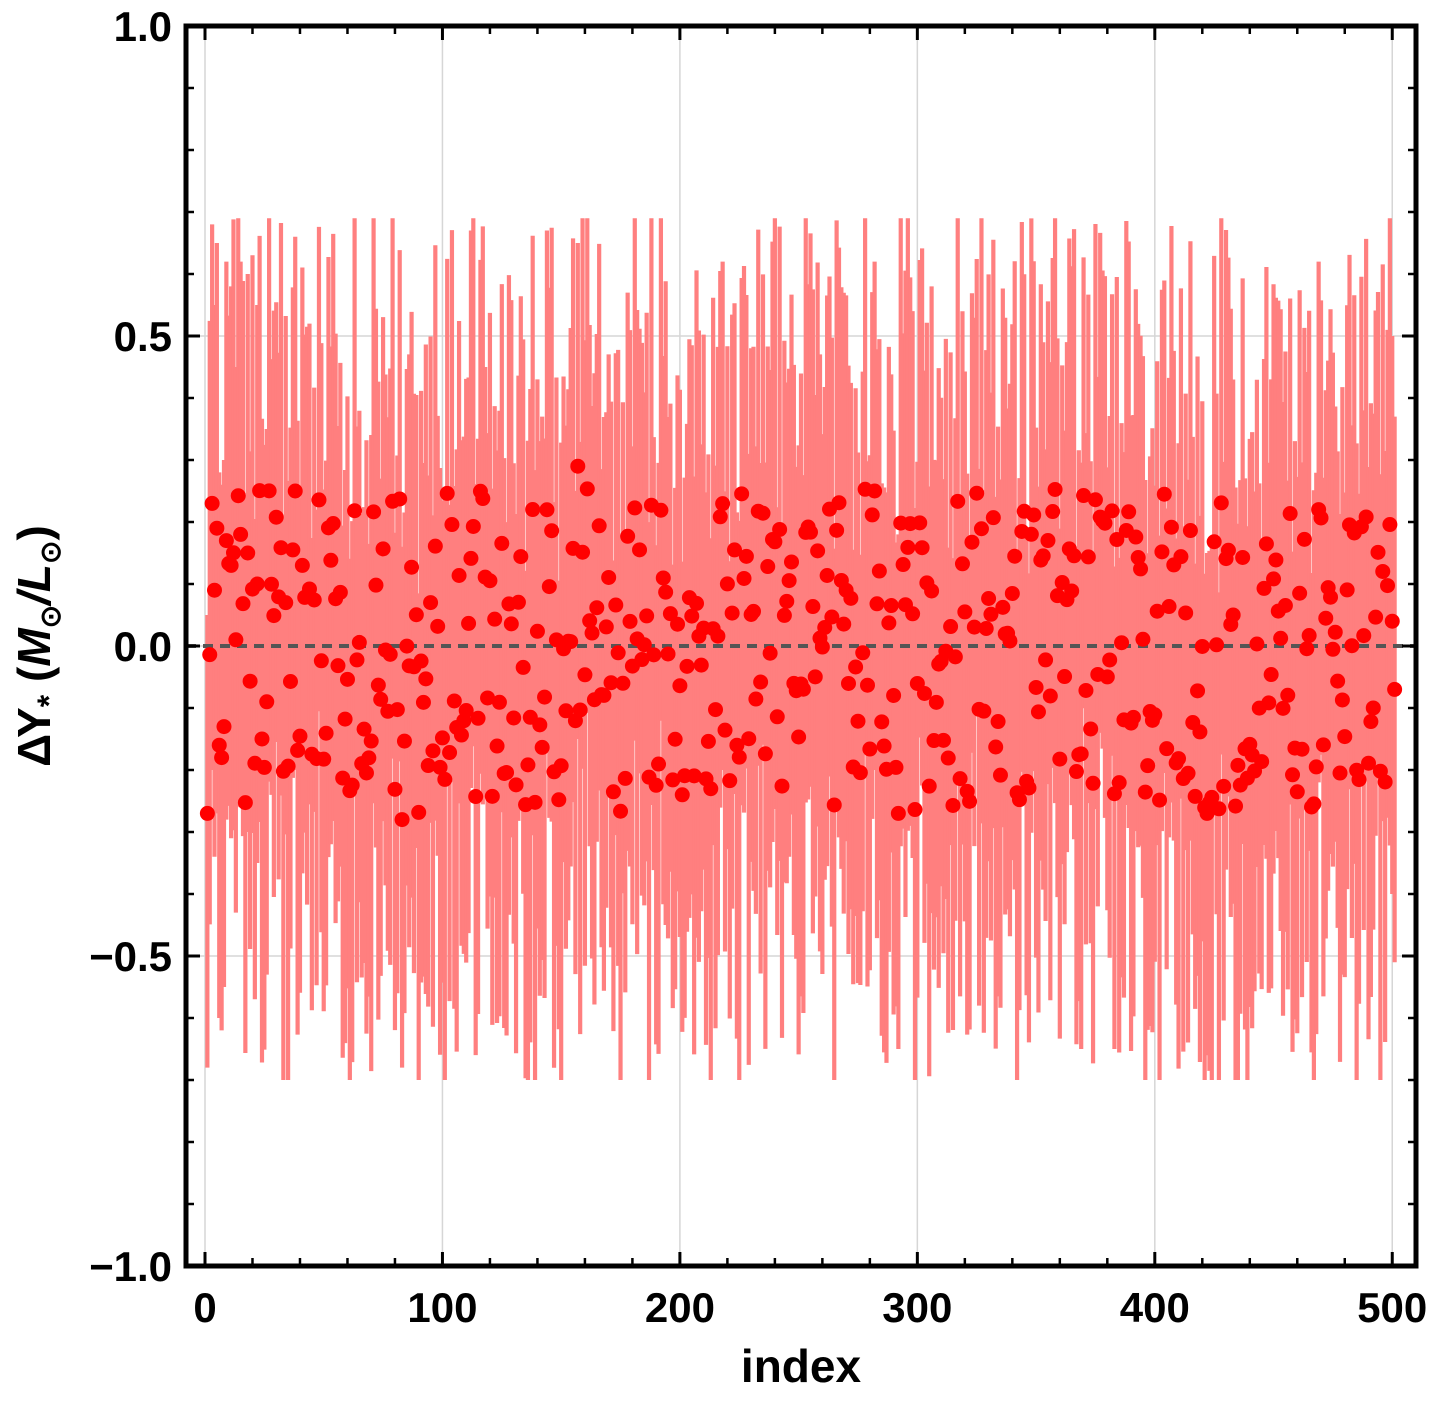  I want to click on y-tick-label: 0.0, so click(143, 646).